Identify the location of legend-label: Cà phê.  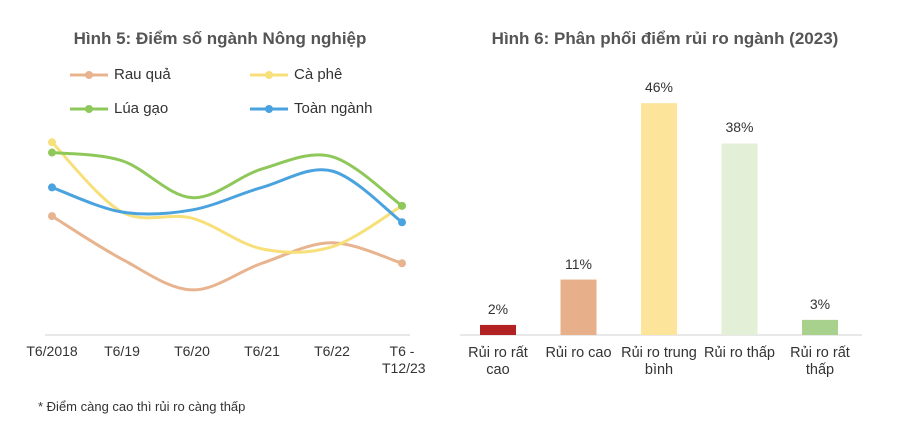
(318, 74).